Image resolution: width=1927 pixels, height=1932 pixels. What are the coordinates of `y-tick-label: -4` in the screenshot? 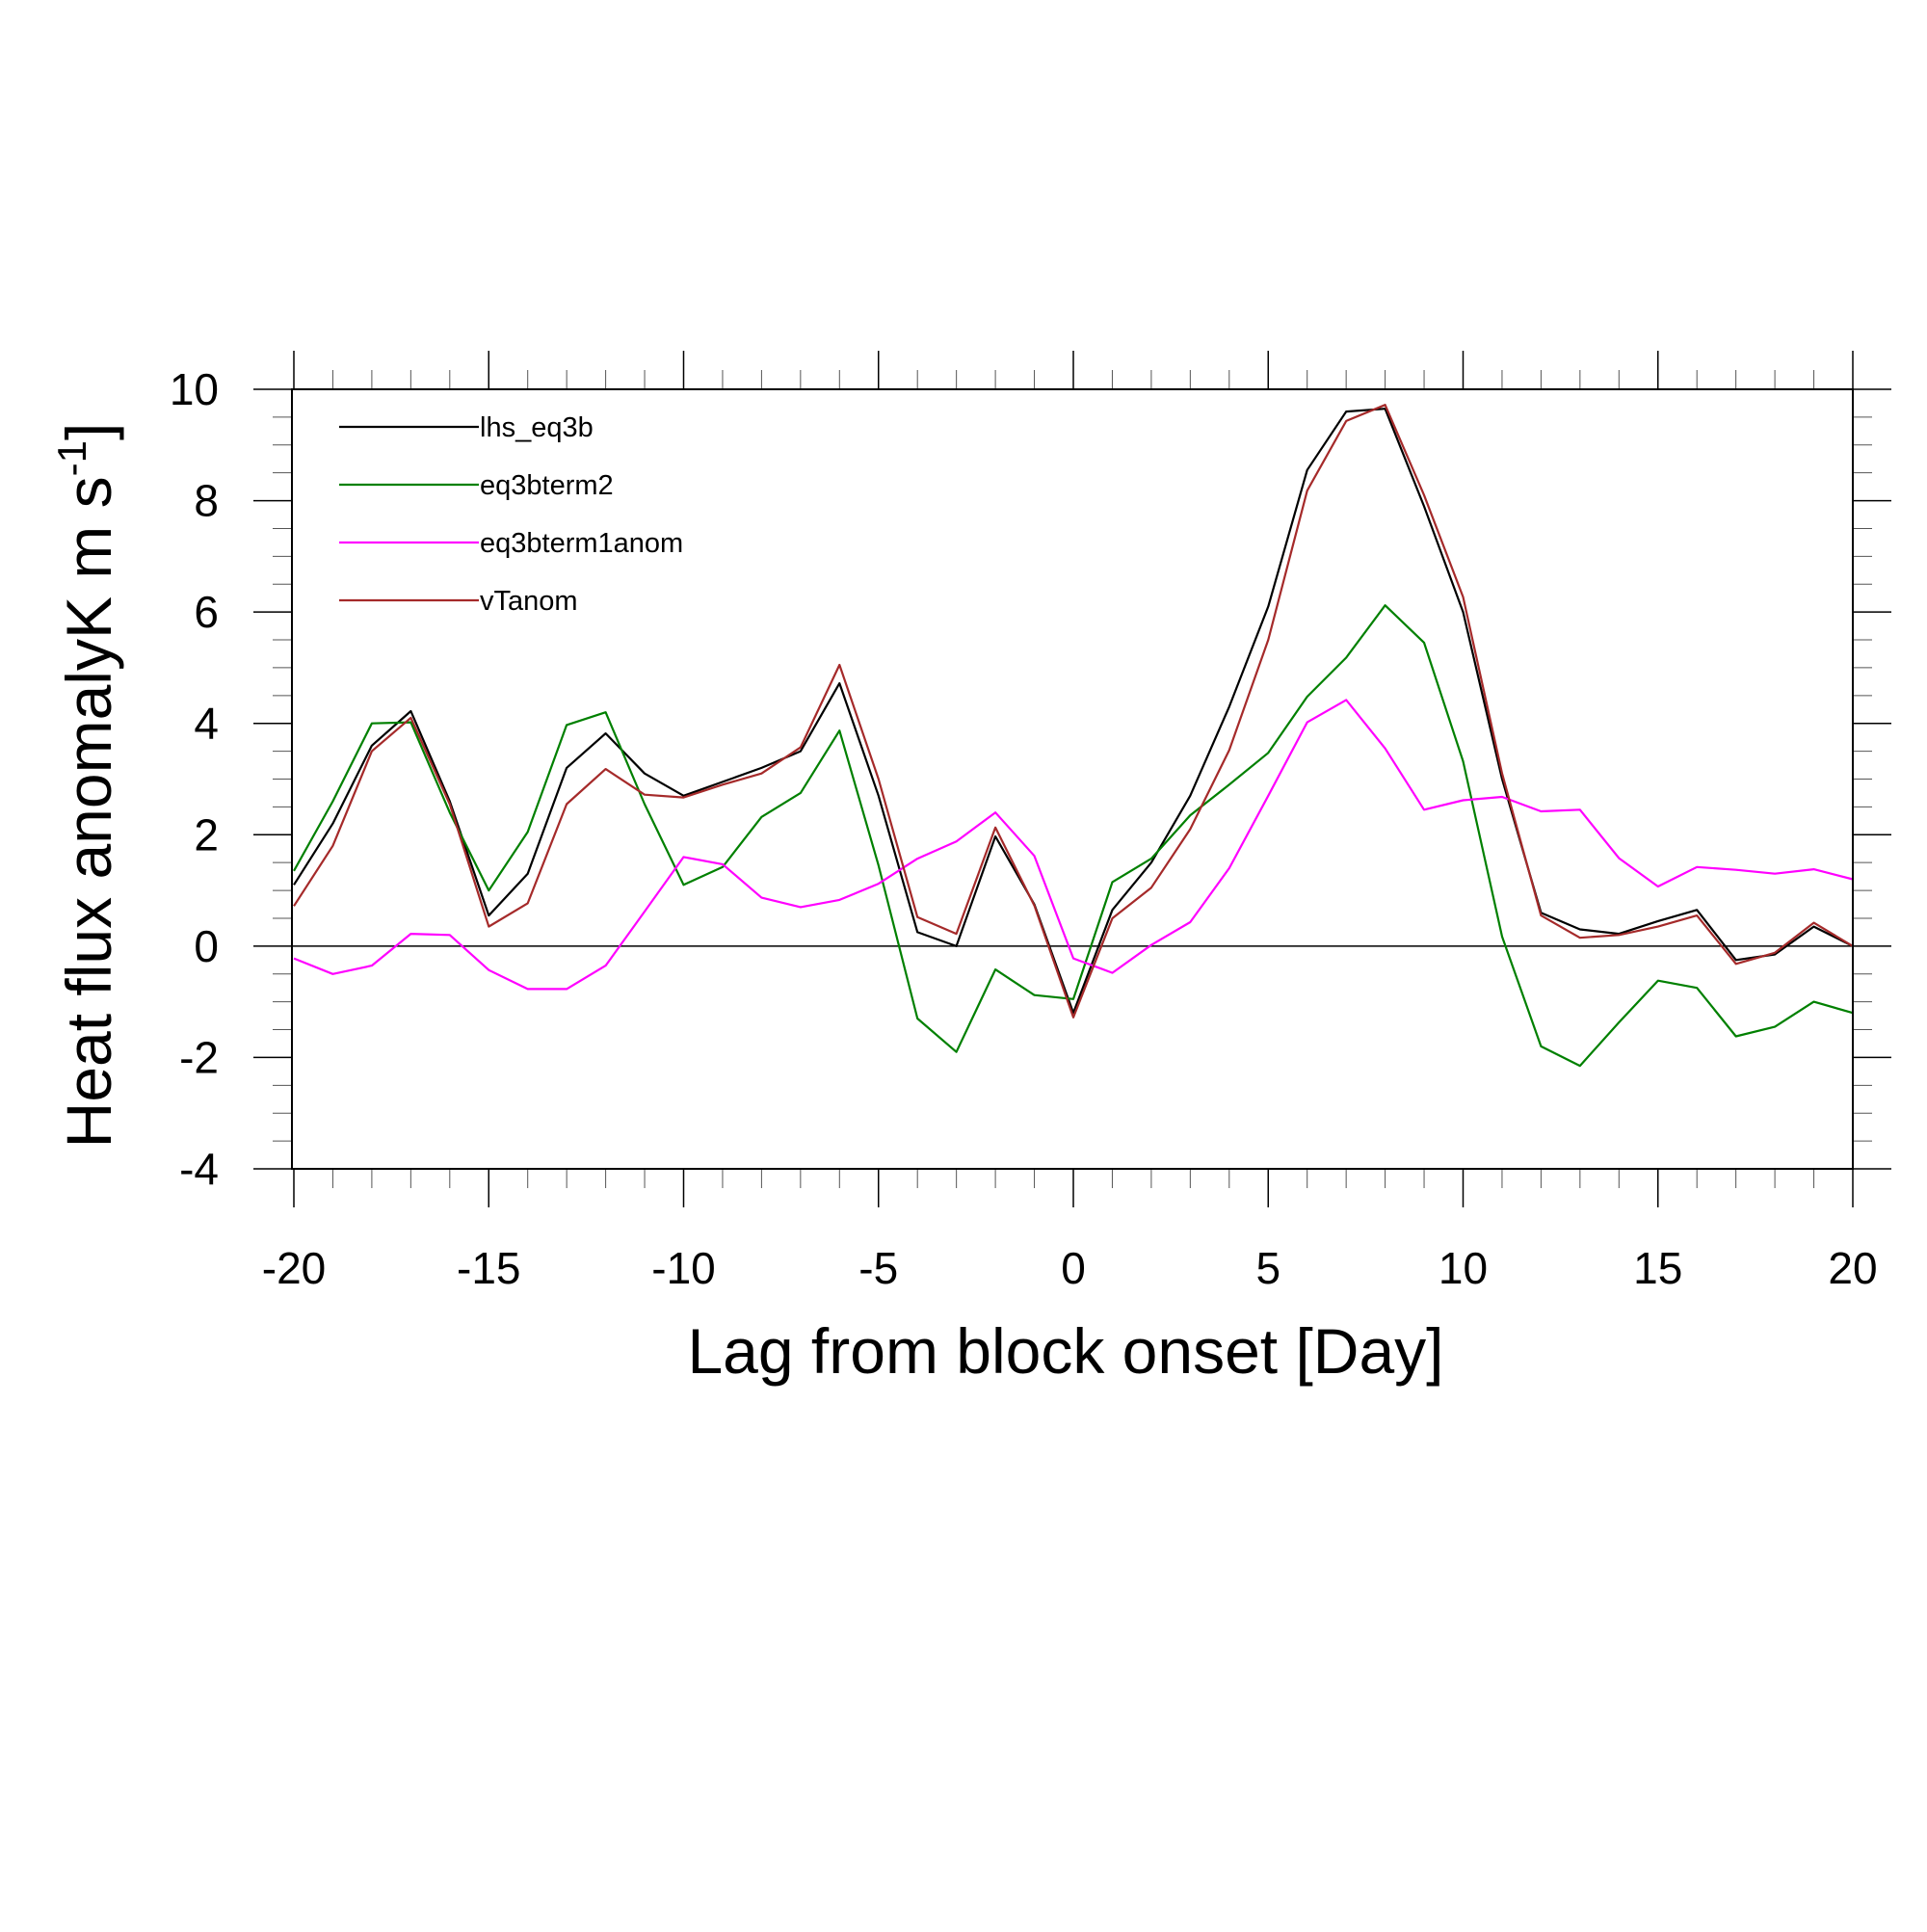 It's located at (199, 1169).